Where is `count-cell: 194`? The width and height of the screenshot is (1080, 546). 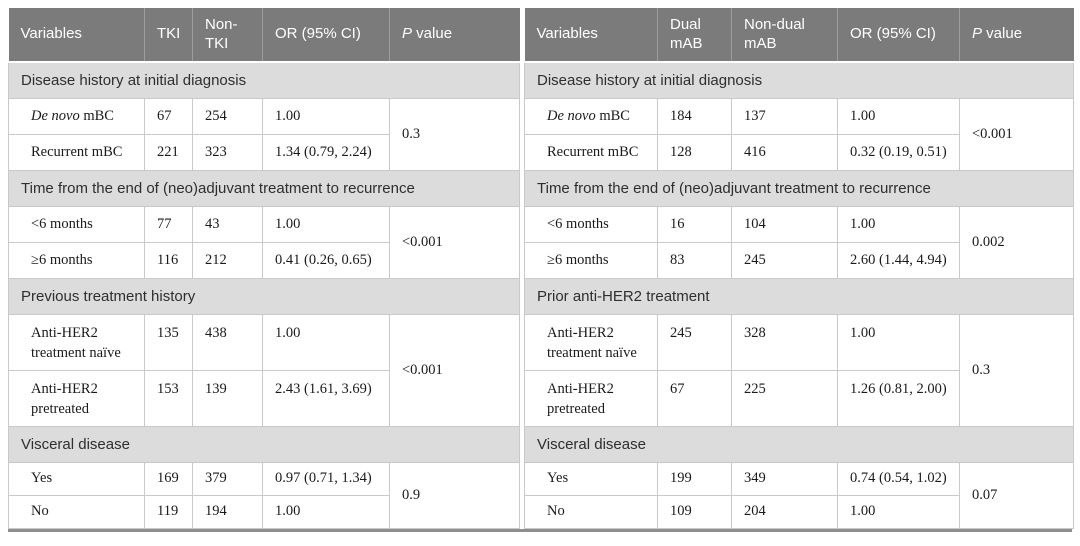
count-cell: 194 is located at coordinates (227, 511).